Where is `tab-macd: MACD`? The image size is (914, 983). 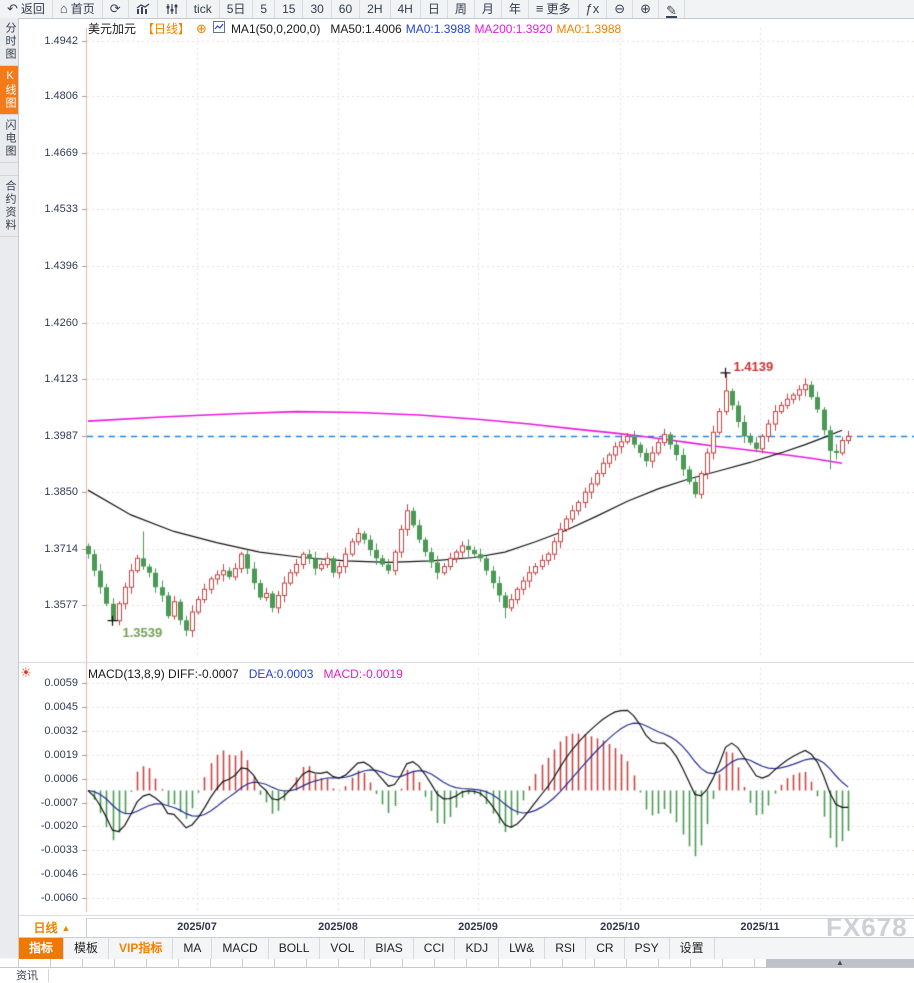 tab-macd: MACD is located at coordinates (240, 948).